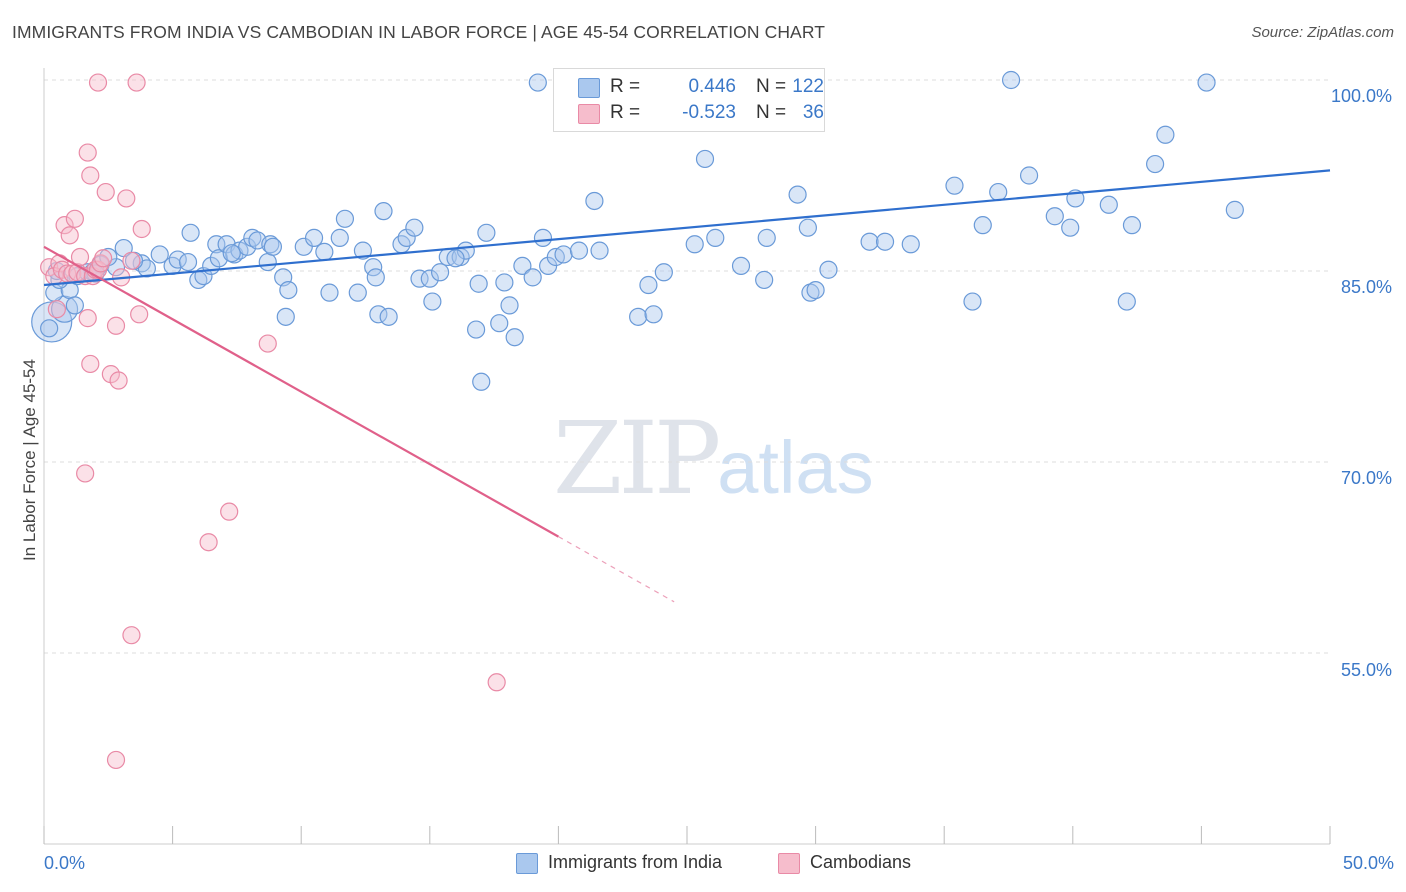 Image resolution: width=1406 pixels, height=892 pixels. I want to click on series-label-cambodians: Cambodians, so click(861, 862).